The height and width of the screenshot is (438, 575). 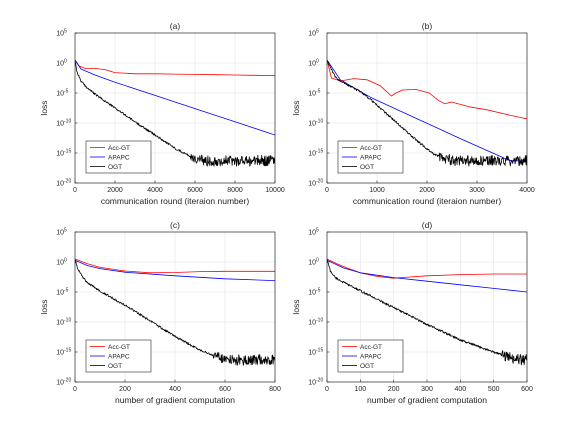 I want to click on x-tick-label: 6000, so click(x=195, y=190).